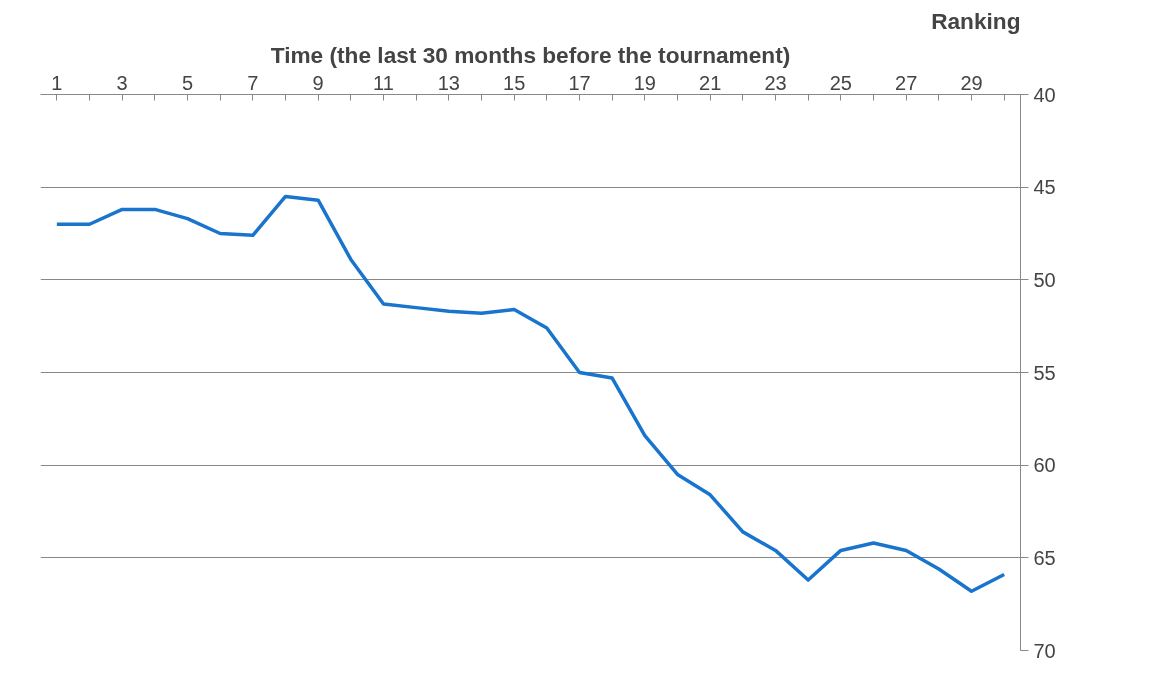  Describe the element at coordinates (1044, 279) in the screenshot. I see `y-tick-label: 50` at that location.